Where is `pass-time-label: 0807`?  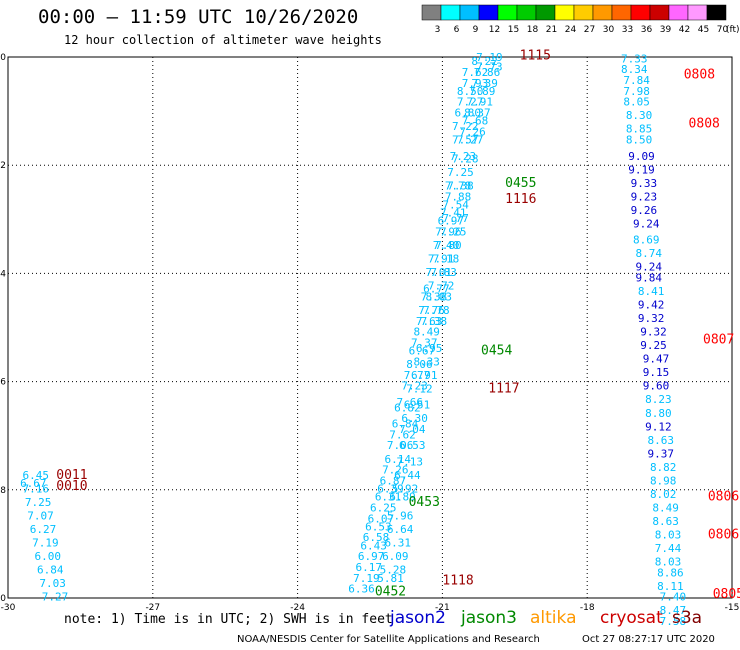 pass-time-label: 0807 is located at coordinates (718, 340).